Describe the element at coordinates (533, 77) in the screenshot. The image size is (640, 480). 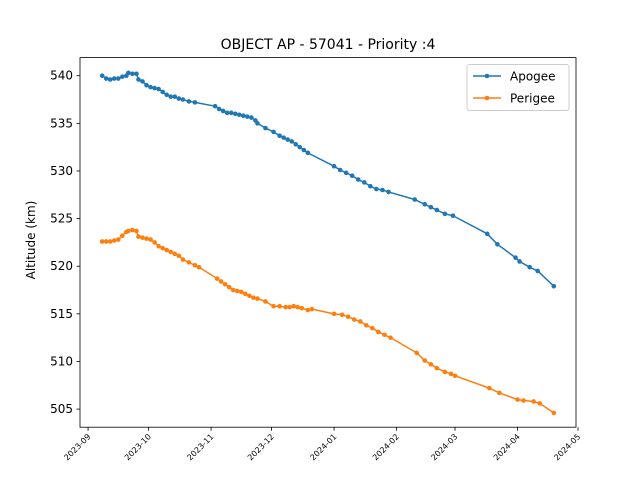
I see `legend-label: Apogee` at that location.